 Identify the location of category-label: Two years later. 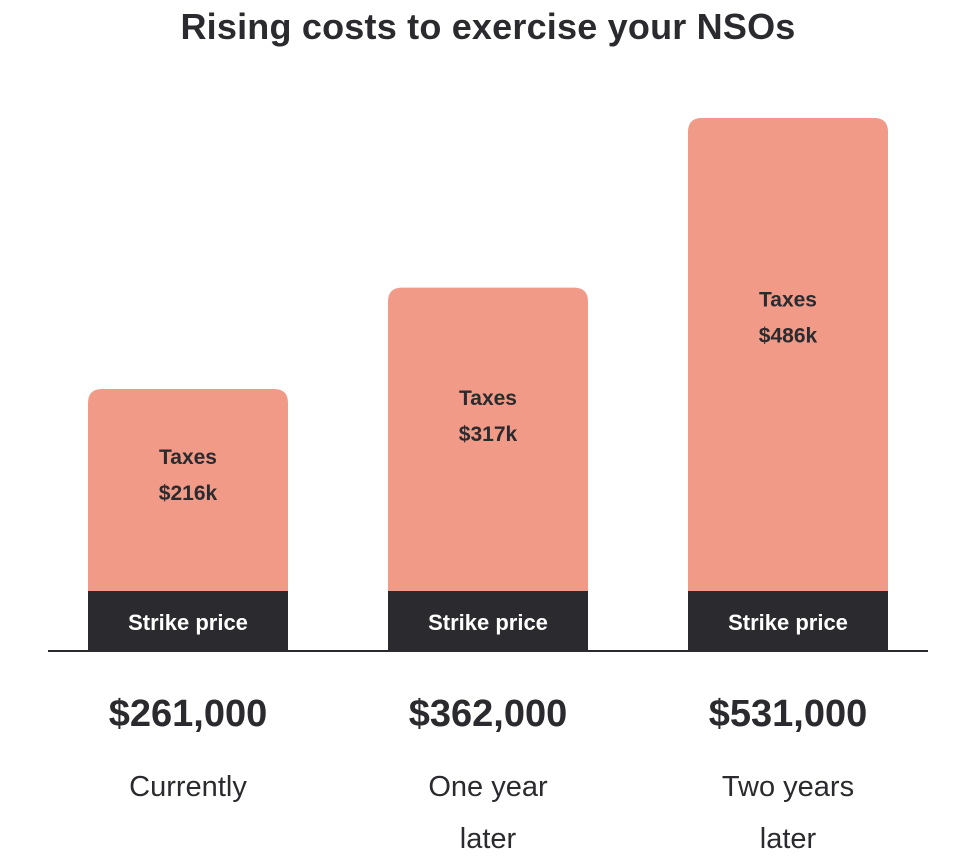
(788, 813).